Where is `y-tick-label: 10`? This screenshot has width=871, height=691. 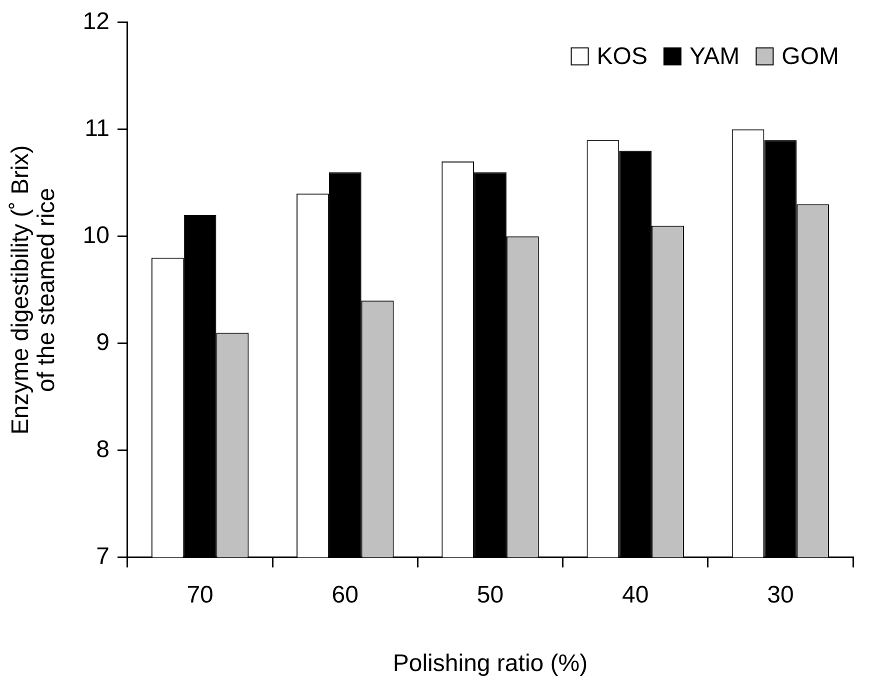
y-tick-label: 10 is located at coordinates (96, 236).